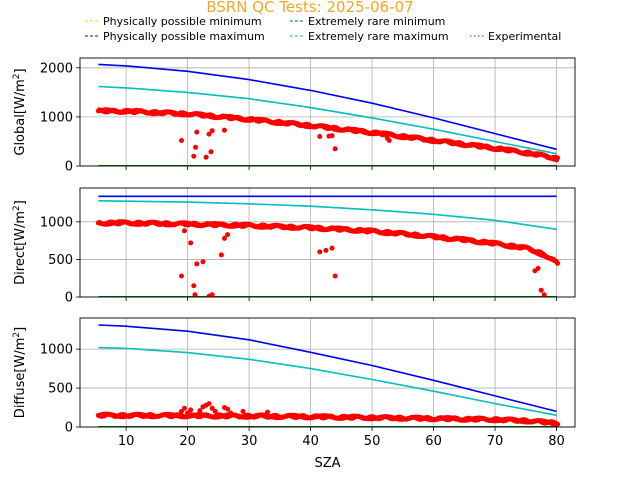 This screenshot has height=480, width=640. I want to click on y-axis-label: Diffuse[W/m2], so click(20, 372).